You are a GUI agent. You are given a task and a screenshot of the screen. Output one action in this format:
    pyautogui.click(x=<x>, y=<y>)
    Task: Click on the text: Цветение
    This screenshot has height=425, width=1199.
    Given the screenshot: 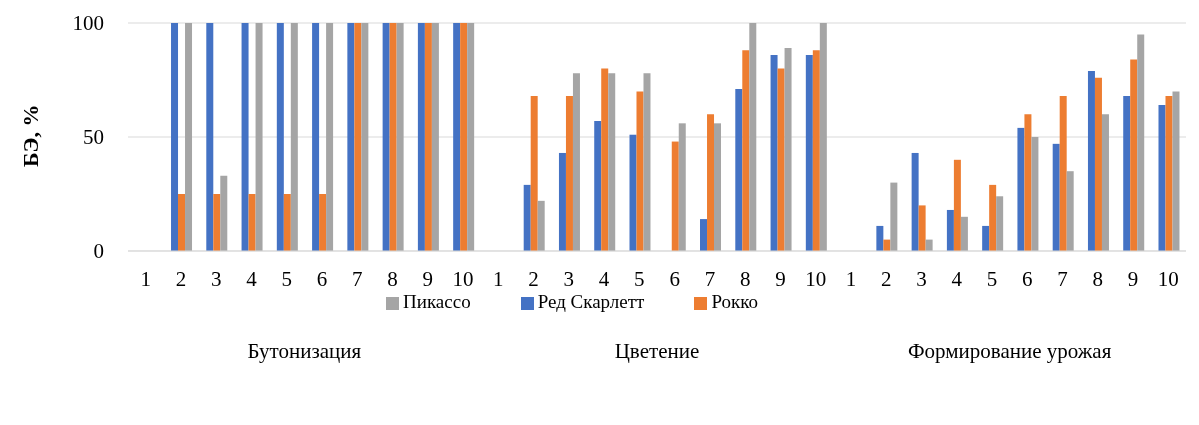 What is the action you would take?
    pyautogui.click(x=657, y=351)
    